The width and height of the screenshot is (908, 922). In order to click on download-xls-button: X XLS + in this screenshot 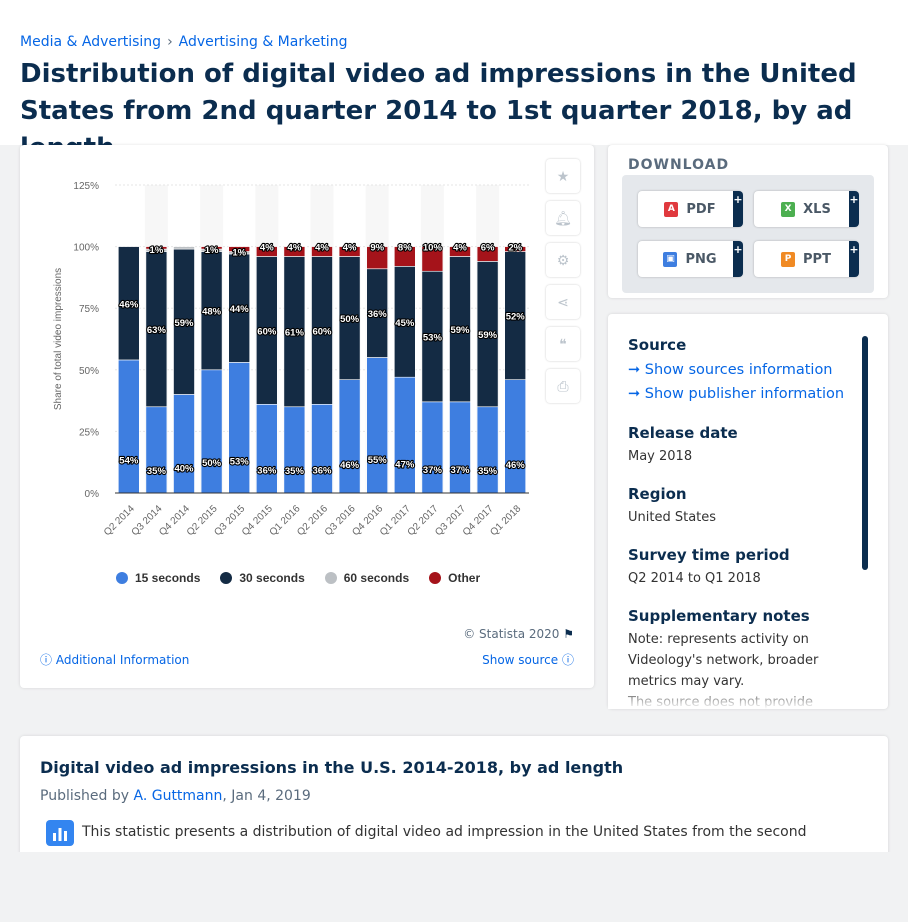, I will do `click(806, 209)`.